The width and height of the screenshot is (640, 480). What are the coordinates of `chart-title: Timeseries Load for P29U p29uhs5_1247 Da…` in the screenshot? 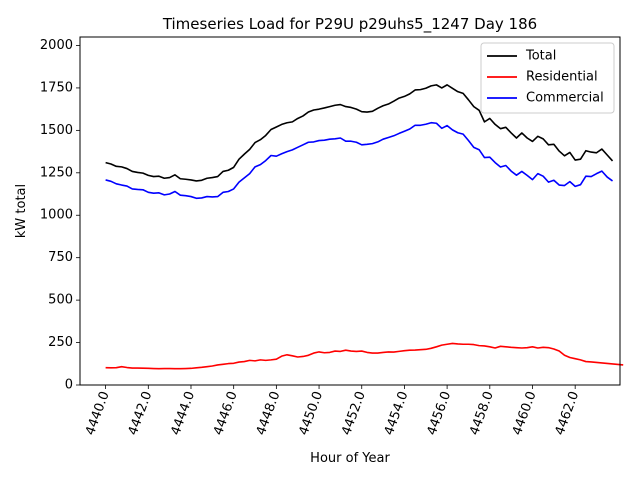 It's located at (349, 24).